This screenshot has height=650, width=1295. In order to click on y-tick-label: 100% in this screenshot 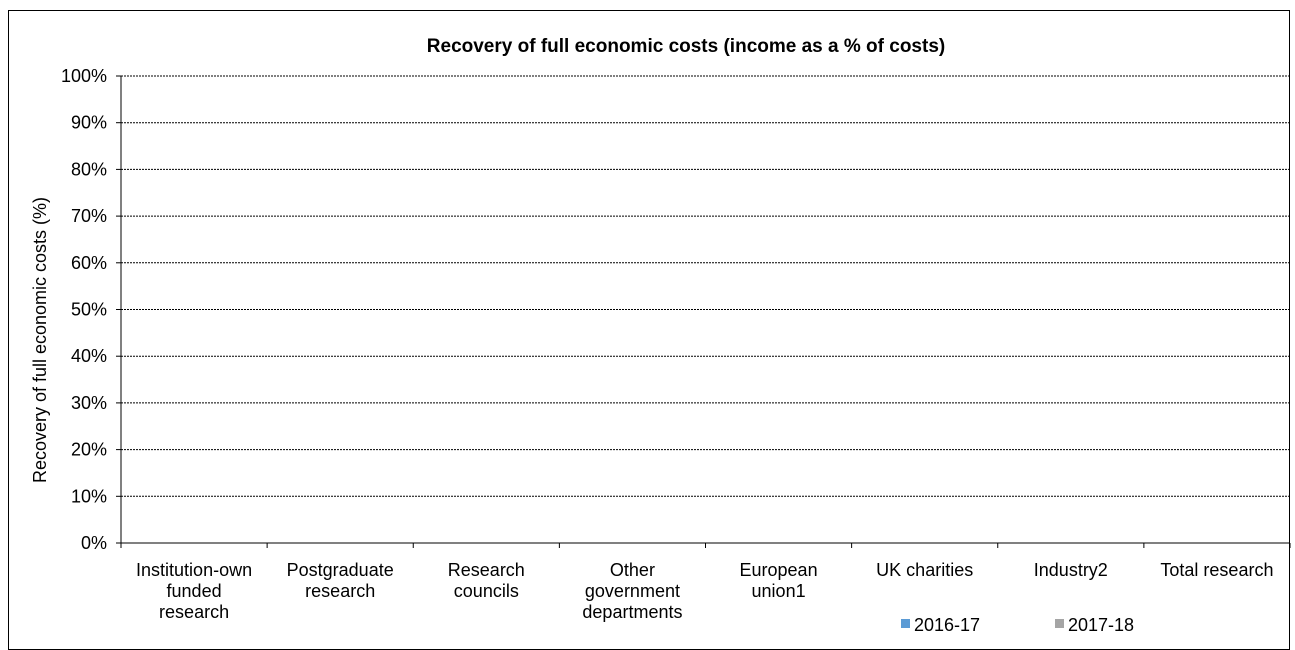, I will do `click(84, 76)`.